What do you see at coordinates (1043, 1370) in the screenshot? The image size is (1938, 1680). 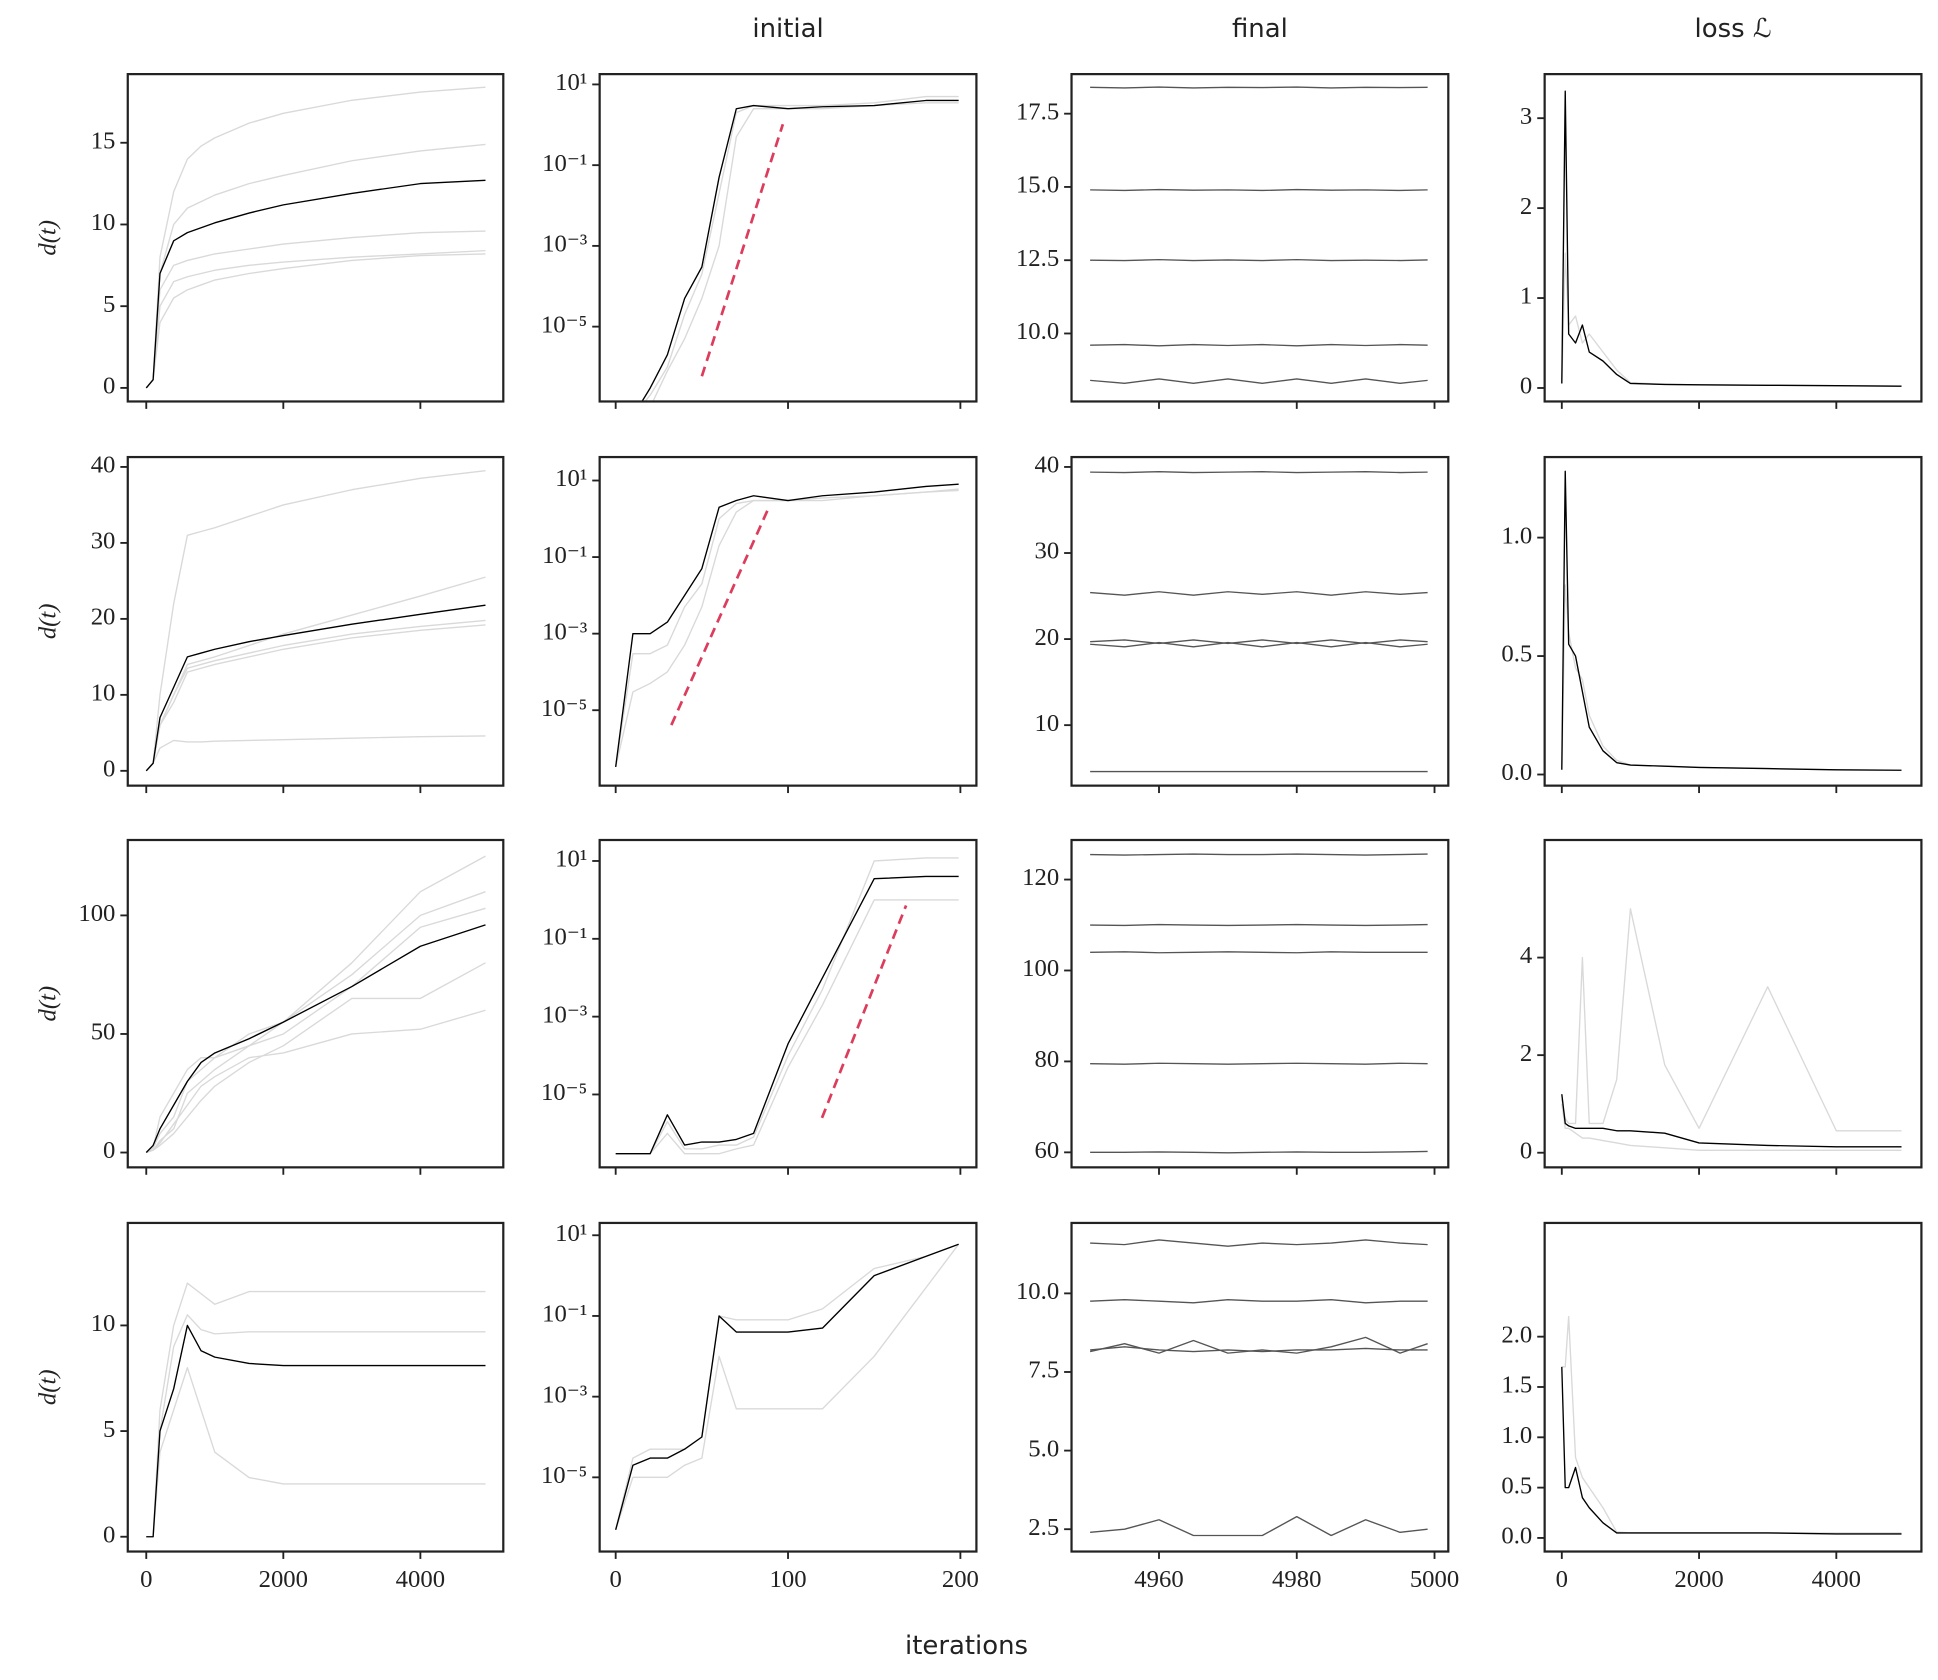 I see `y-tick-label: 7.5` at bounding box center [1043, 1370].